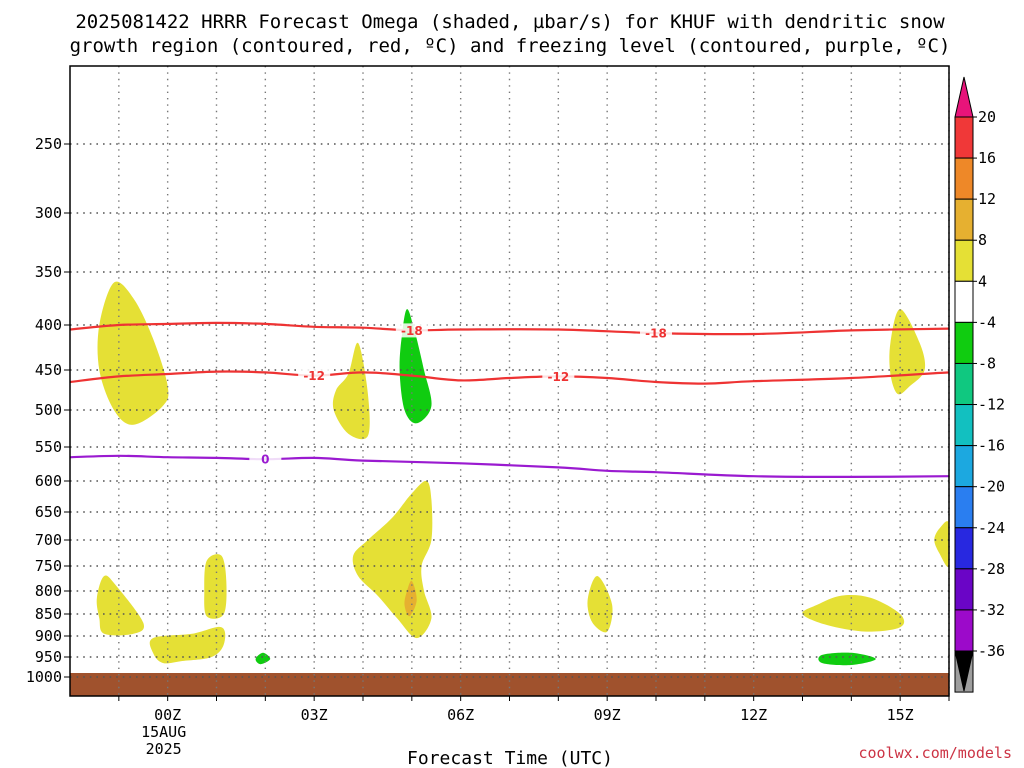 The width and height of the screenshot is (1024, 768). I want to click on y-tick-label: 450, so click(48, 370).